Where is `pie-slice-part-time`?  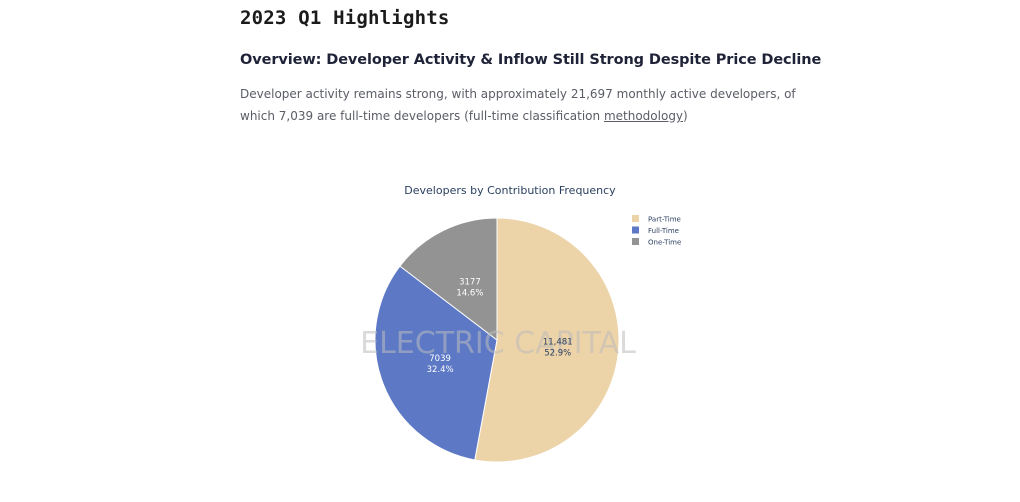
pie-slice-part-time is located at coordinates (547, 340).